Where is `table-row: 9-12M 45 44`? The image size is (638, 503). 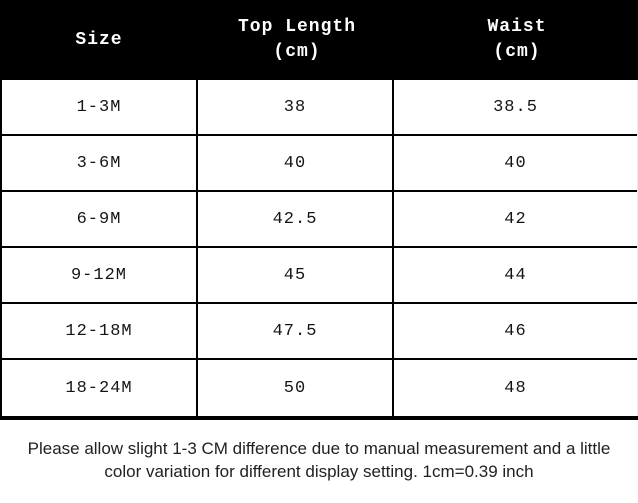
table-row: 9-12M 45 44 is located at coordinates (319, 276).